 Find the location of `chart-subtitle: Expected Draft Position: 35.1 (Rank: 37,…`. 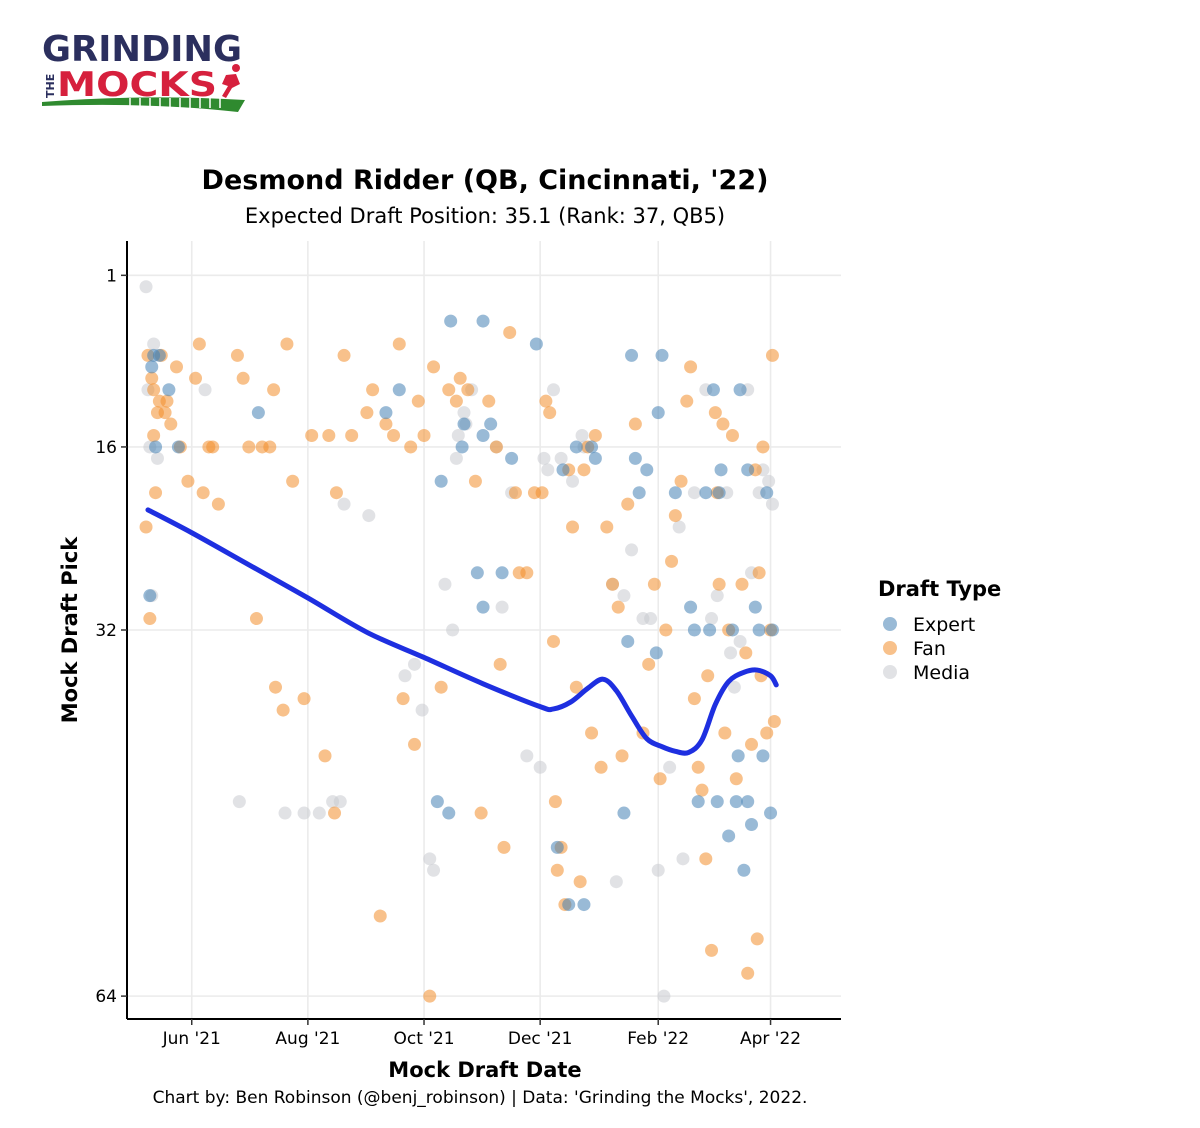

chart-subtitle: Expected Draft Position: 35.1 (Rank: 37,… is located at coordinates (485, 216).